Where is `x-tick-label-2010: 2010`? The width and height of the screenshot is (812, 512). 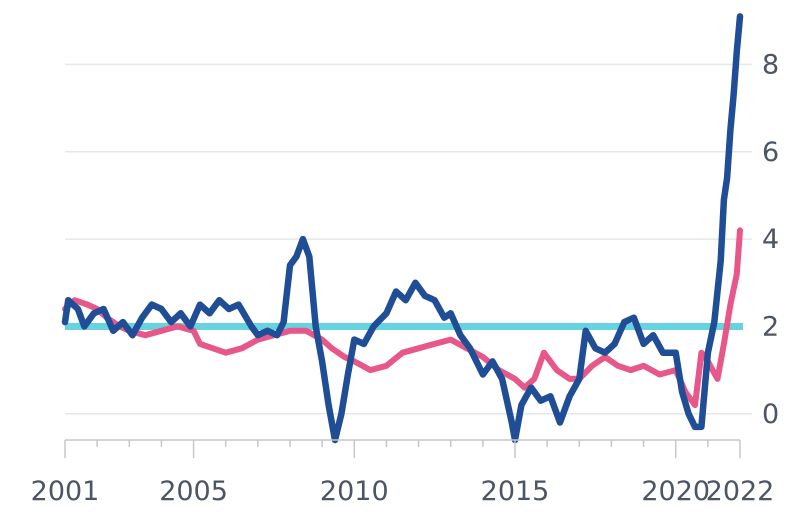 x-tick-label-2010: 2010 is located at coordinates (354, 491).